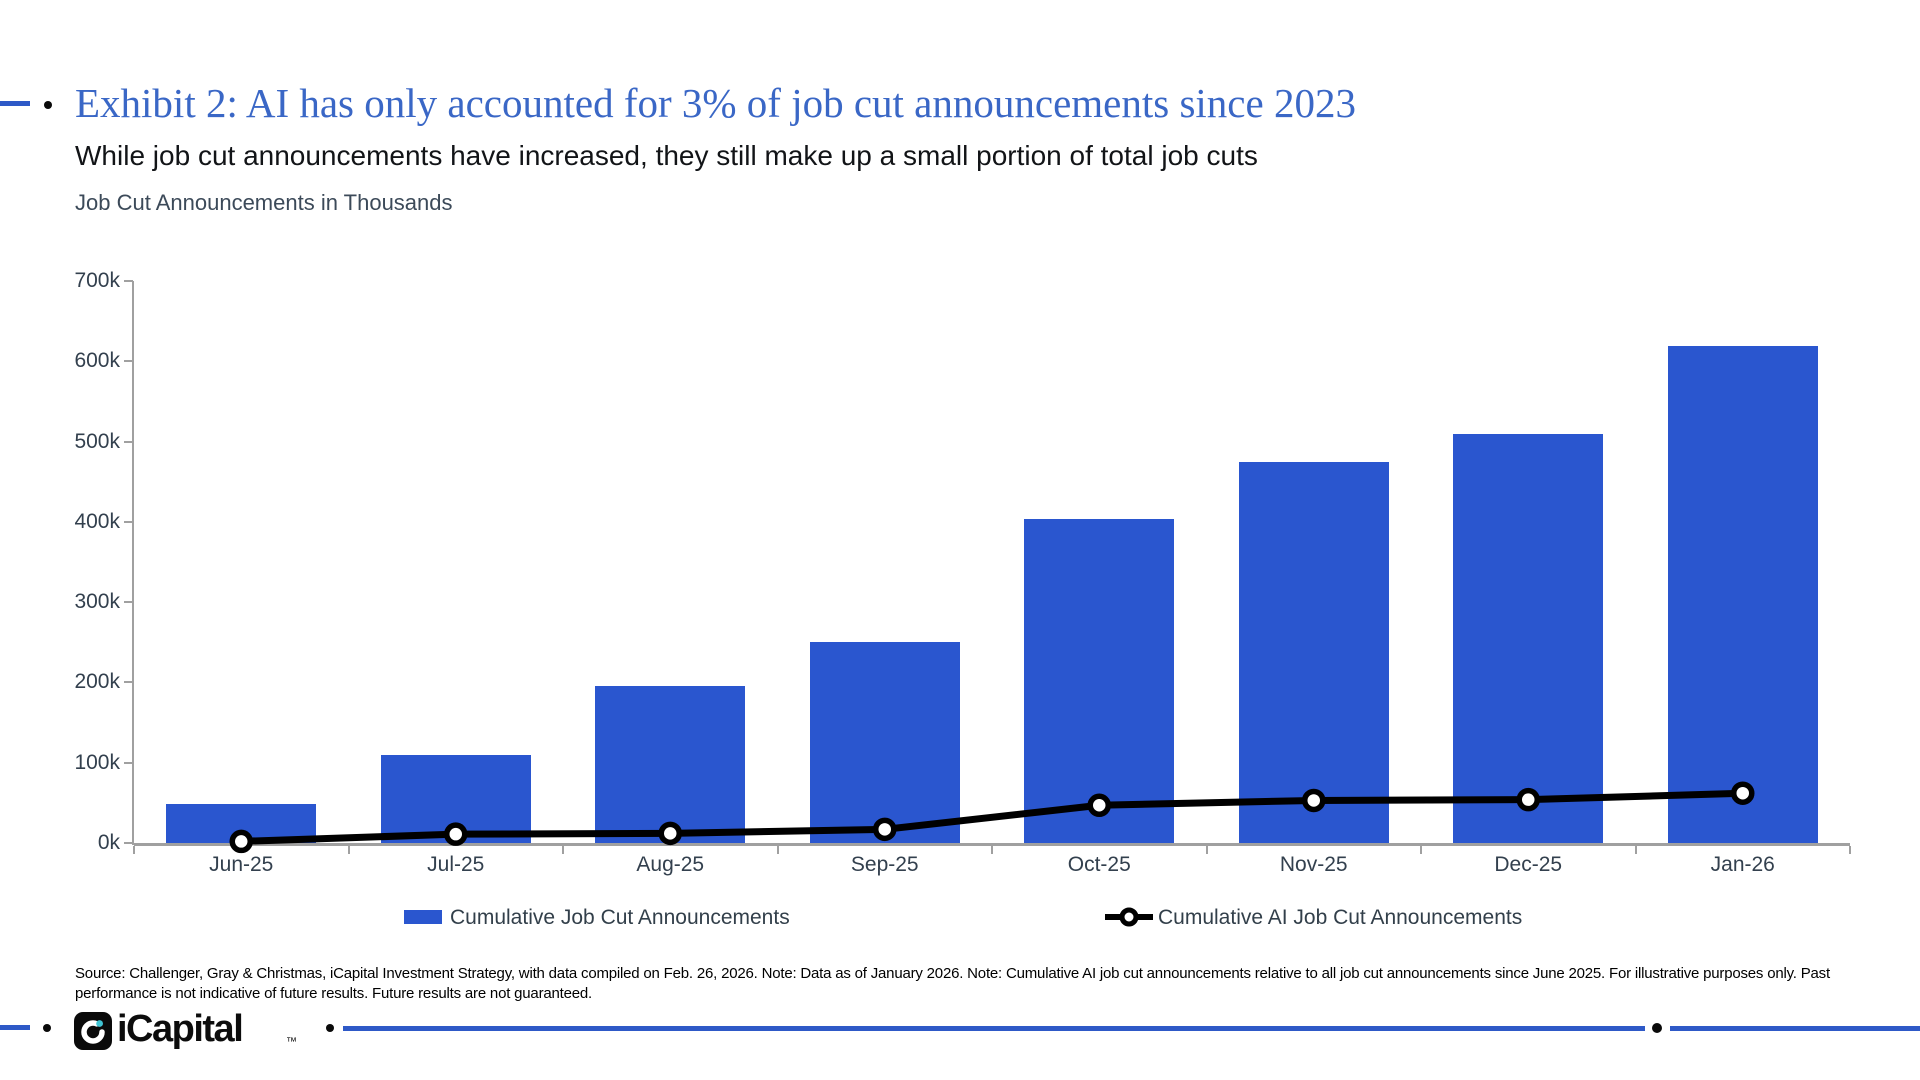  Describe the element at coordinates (1313, 864) in the screenshot. I see `x-axis-label-nov-25: Nov-25` at that location.